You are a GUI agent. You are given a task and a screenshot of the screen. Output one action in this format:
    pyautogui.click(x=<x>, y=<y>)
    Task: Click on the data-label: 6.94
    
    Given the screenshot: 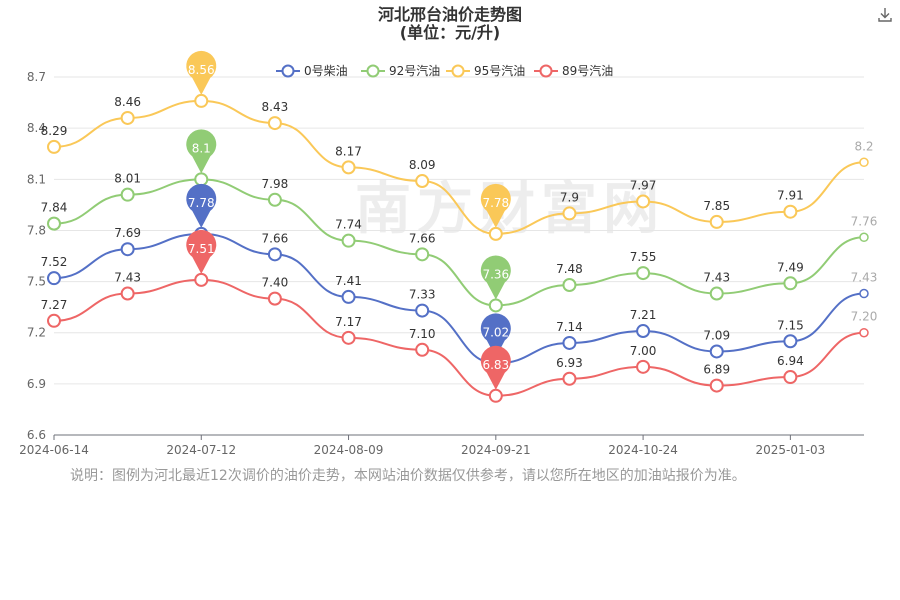 What is the action you would take?
    pyautogui.click(x=790, y=361)
    